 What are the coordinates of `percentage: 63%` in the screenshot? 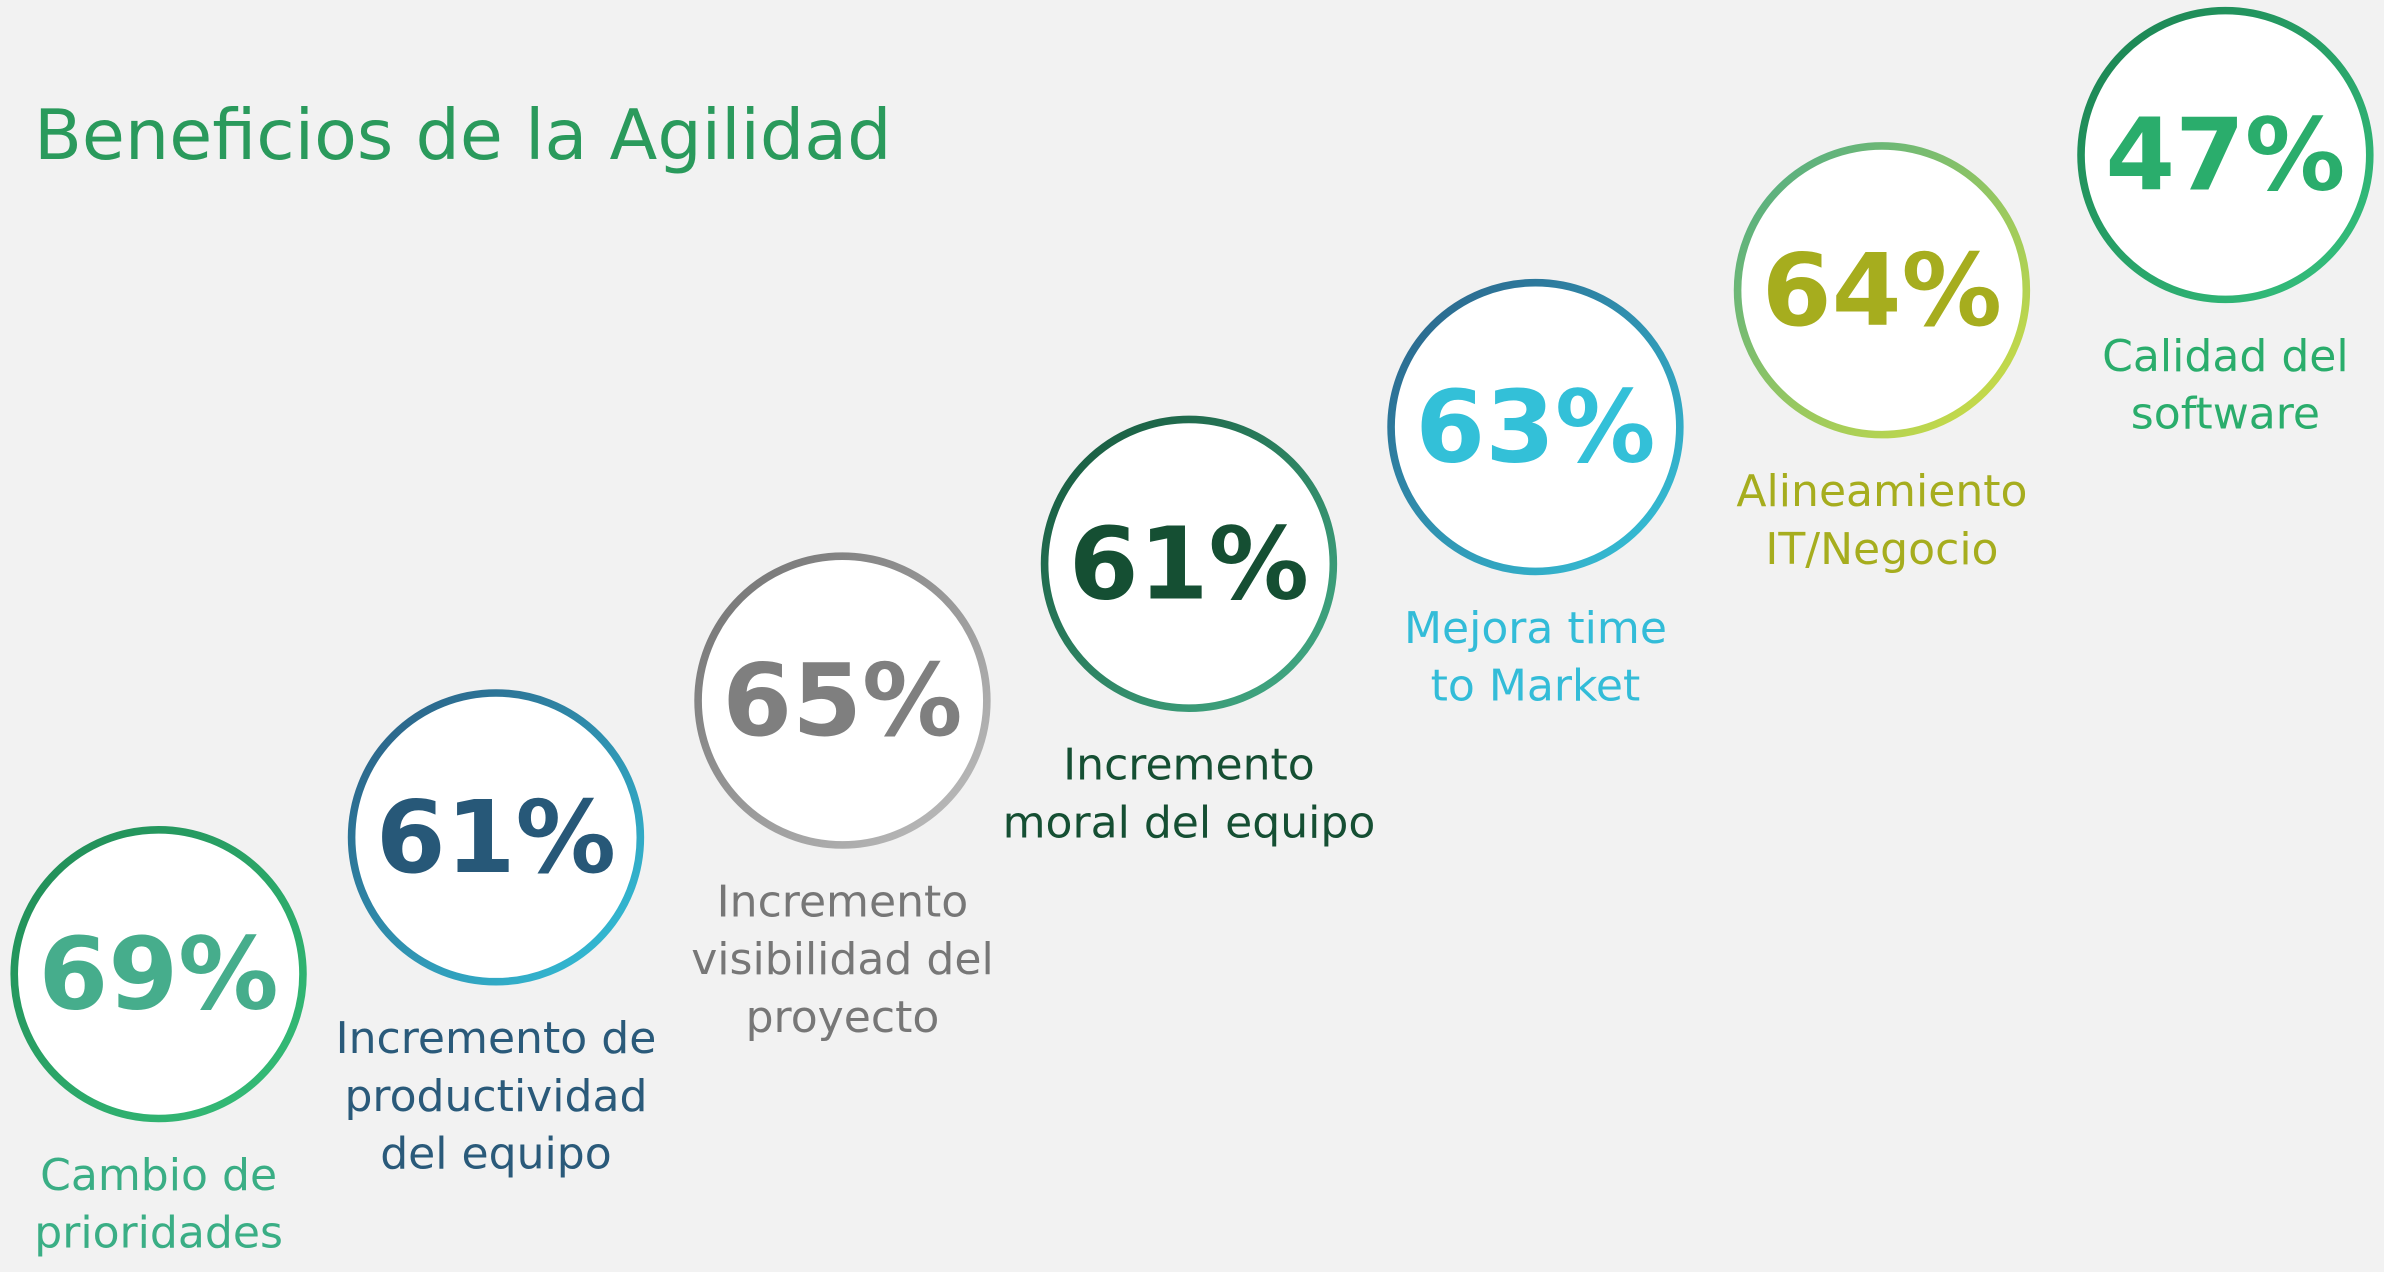 It's located at (1535, 427).